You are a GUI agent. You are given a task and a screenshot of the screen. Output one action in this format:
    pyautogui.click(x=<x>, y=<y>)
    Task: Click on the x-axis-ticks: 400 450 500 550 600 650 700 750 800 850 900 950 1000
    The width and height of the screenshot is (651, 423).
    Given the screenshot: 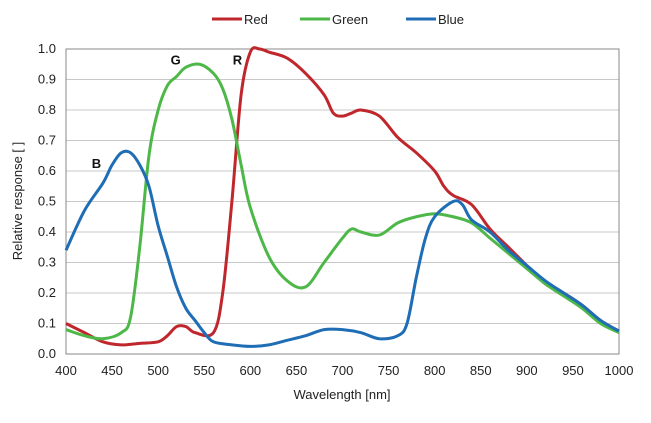 What is the action you would take?
    pyautogui.click(x=344, y=370)
    